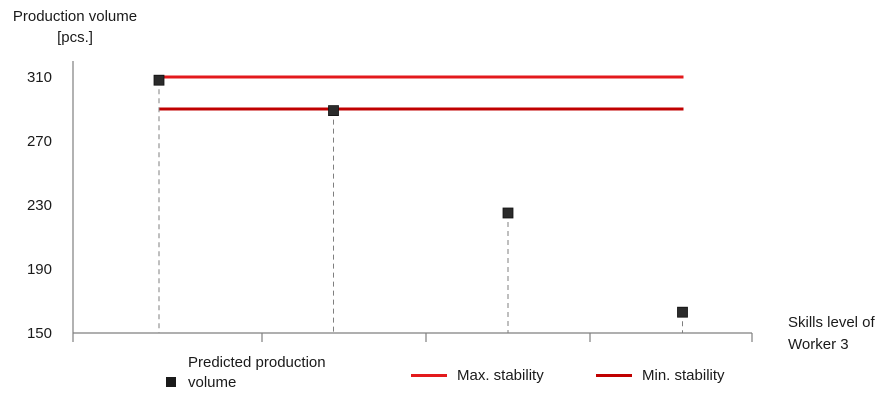 The height and width of the screenshot is (418, 890). Describe the element at coordinates (831, 333) in the screenshot. I see `x-axis-title: Skills level of Worker 3` at that location.